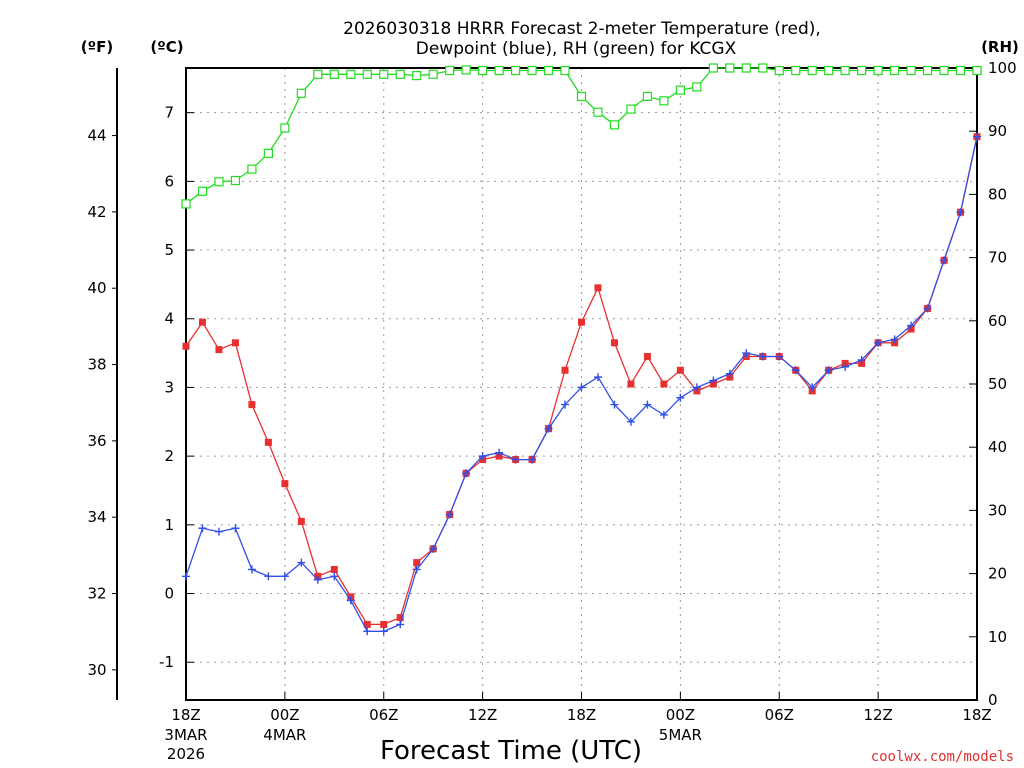 This screenshot has height=768, width=1024. Describe the element at coordinates (997, 258) in the screenshot. I see `rh-tick-label: 70` at that location.